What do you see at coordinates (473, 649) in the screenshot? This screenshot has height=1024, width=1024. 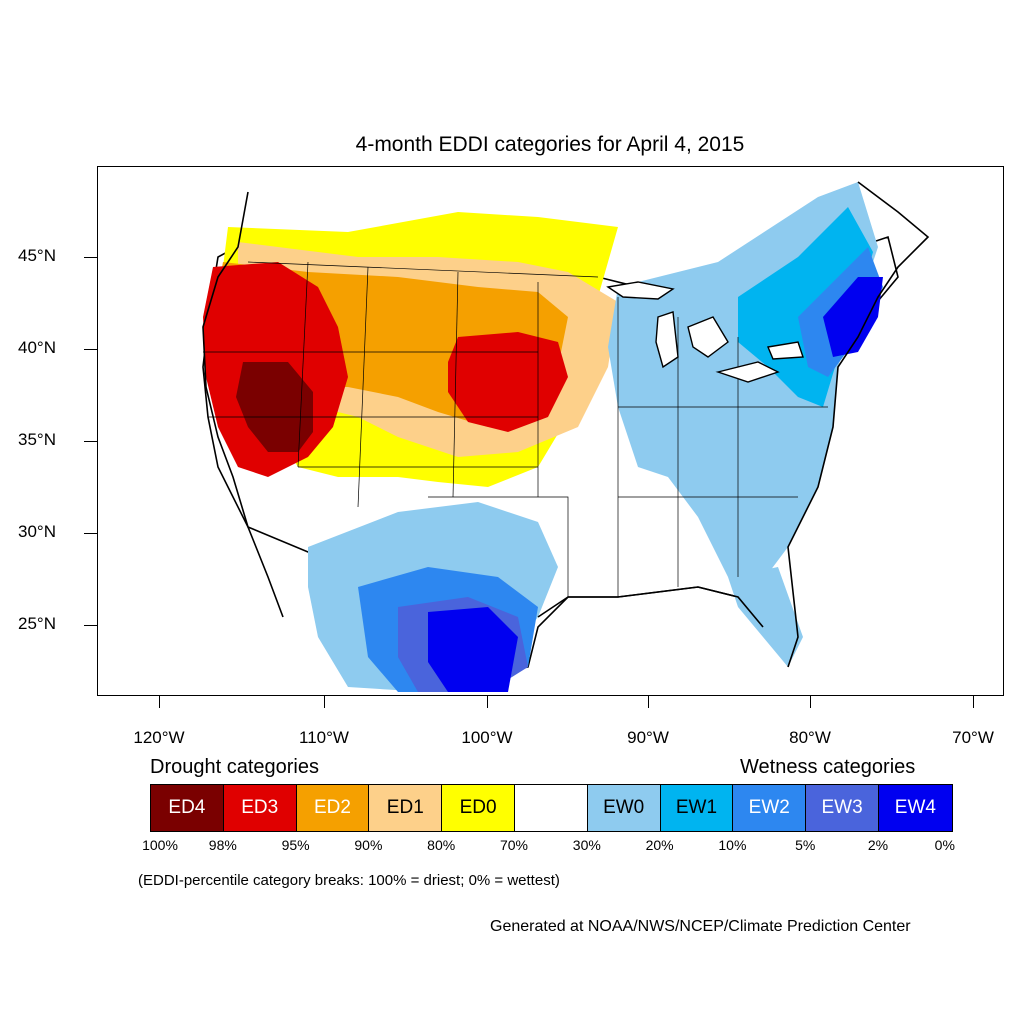 I see `ew4-region-south` at bounding box center [473, 649].